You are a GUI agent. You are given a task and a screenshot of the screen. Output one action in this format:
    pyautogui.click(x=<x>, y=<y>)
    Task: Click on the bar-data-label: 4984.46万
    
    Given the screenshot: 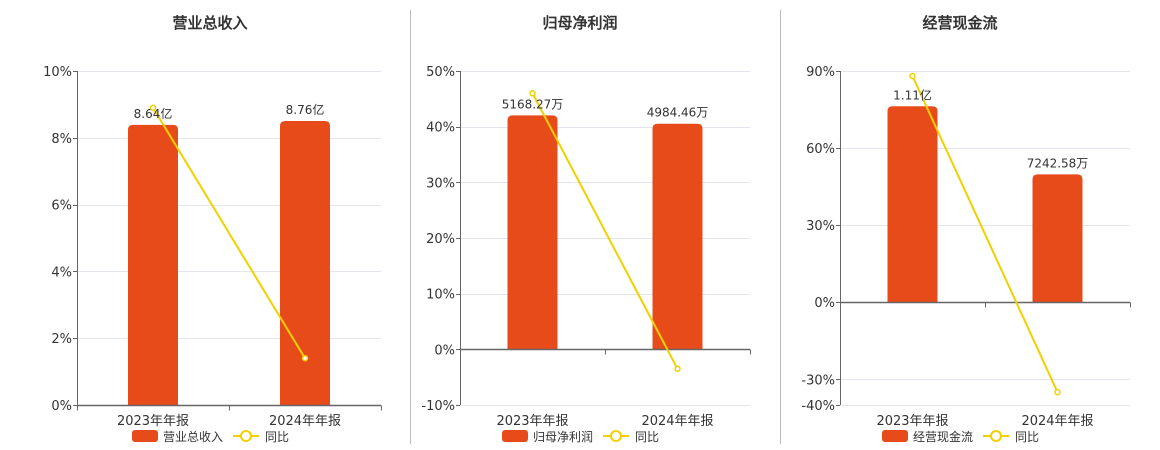 What is the action you would take?
    pyautogui.click(x=678, y=113)
    